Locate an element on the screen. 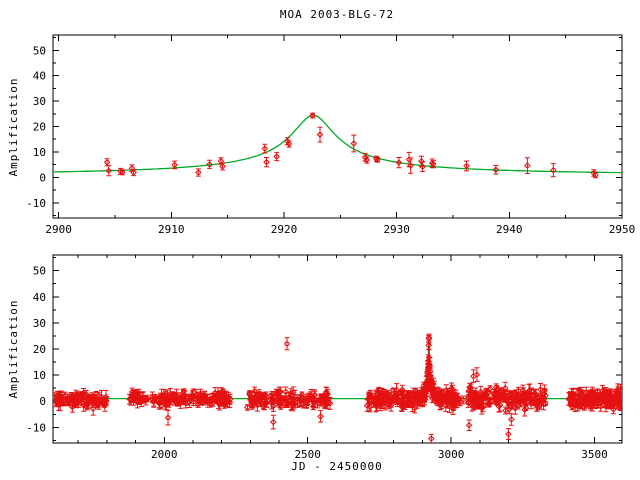 Image resolution: width=640 pixels, height=480 pixels. data-points-event-zoom-panel is located at coordinates (351, 145).